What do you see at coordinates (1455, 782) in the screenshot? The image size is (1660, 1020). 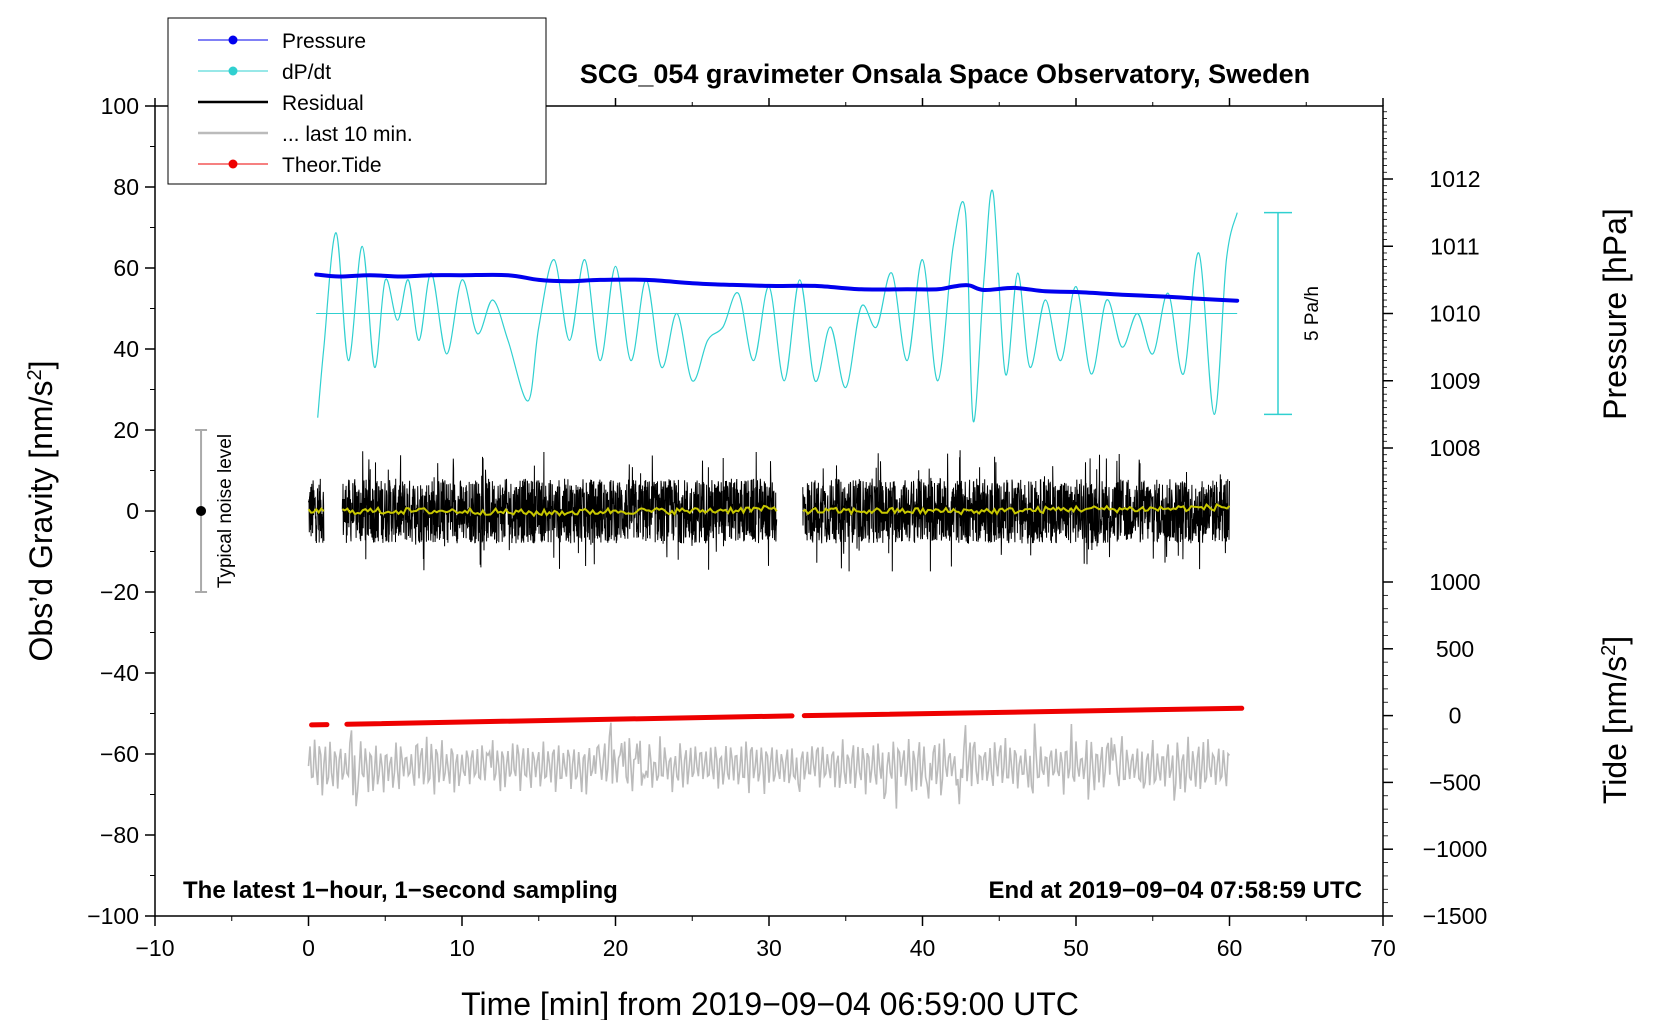 I see `tide-tick-label: −500` at bounding box center [1455, 782].